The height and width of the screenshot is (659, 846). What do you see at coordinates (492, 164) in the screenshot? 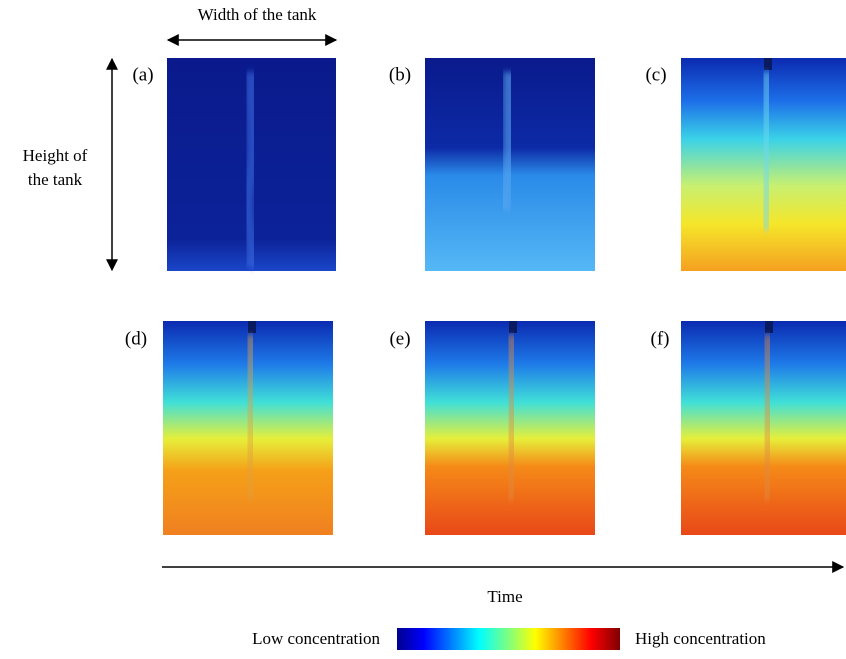
I see `panel: (b)` at bounding box center [492, 164].